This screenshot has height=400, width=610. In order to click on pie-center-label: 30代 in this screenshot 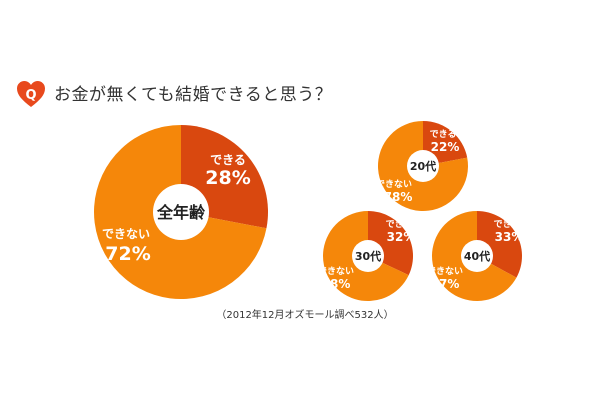, I will do `click(368, 256)`.